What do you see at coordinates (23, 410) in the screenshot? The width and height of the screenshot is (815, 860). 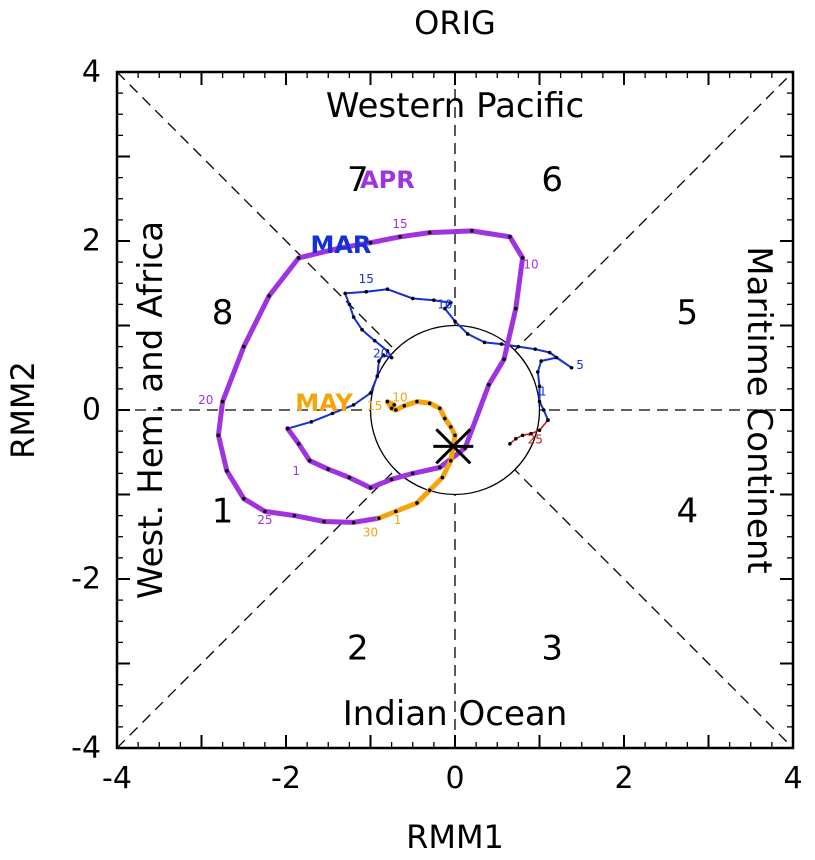 I see `y-axis-label: RMM2` at bounding box center [23, 410].